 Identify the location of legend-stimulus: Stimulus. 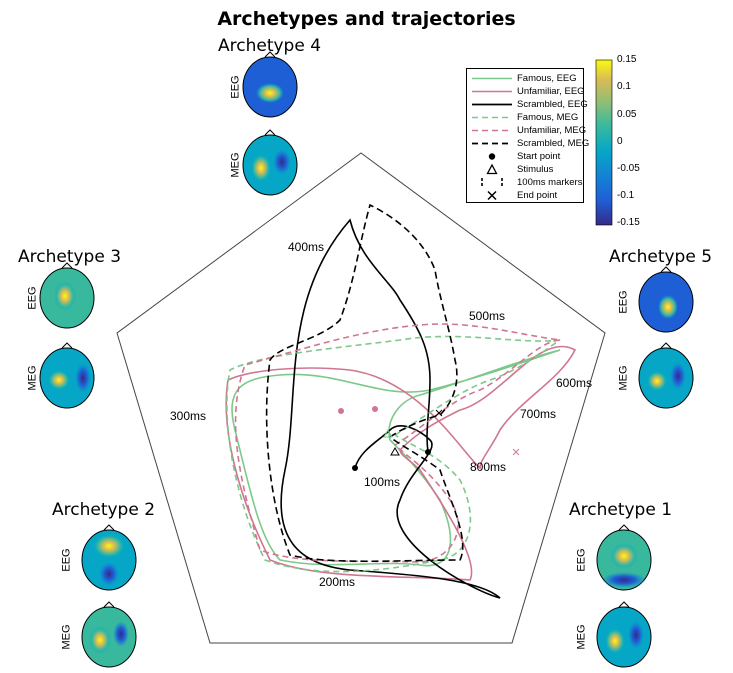
(526, 169).